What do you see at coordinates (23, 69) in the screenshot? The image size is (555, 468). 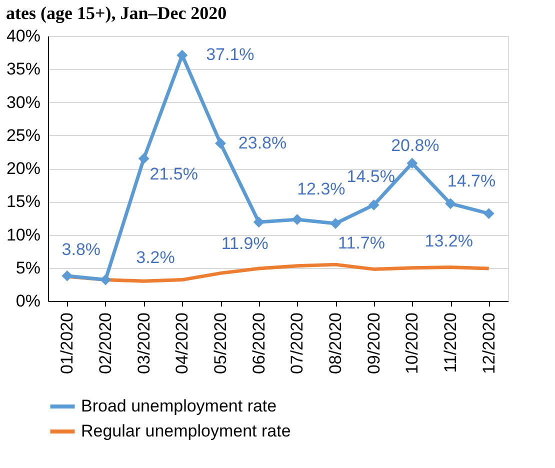 I see `y-tick-label: 35%` at bounding box center [23, 69].